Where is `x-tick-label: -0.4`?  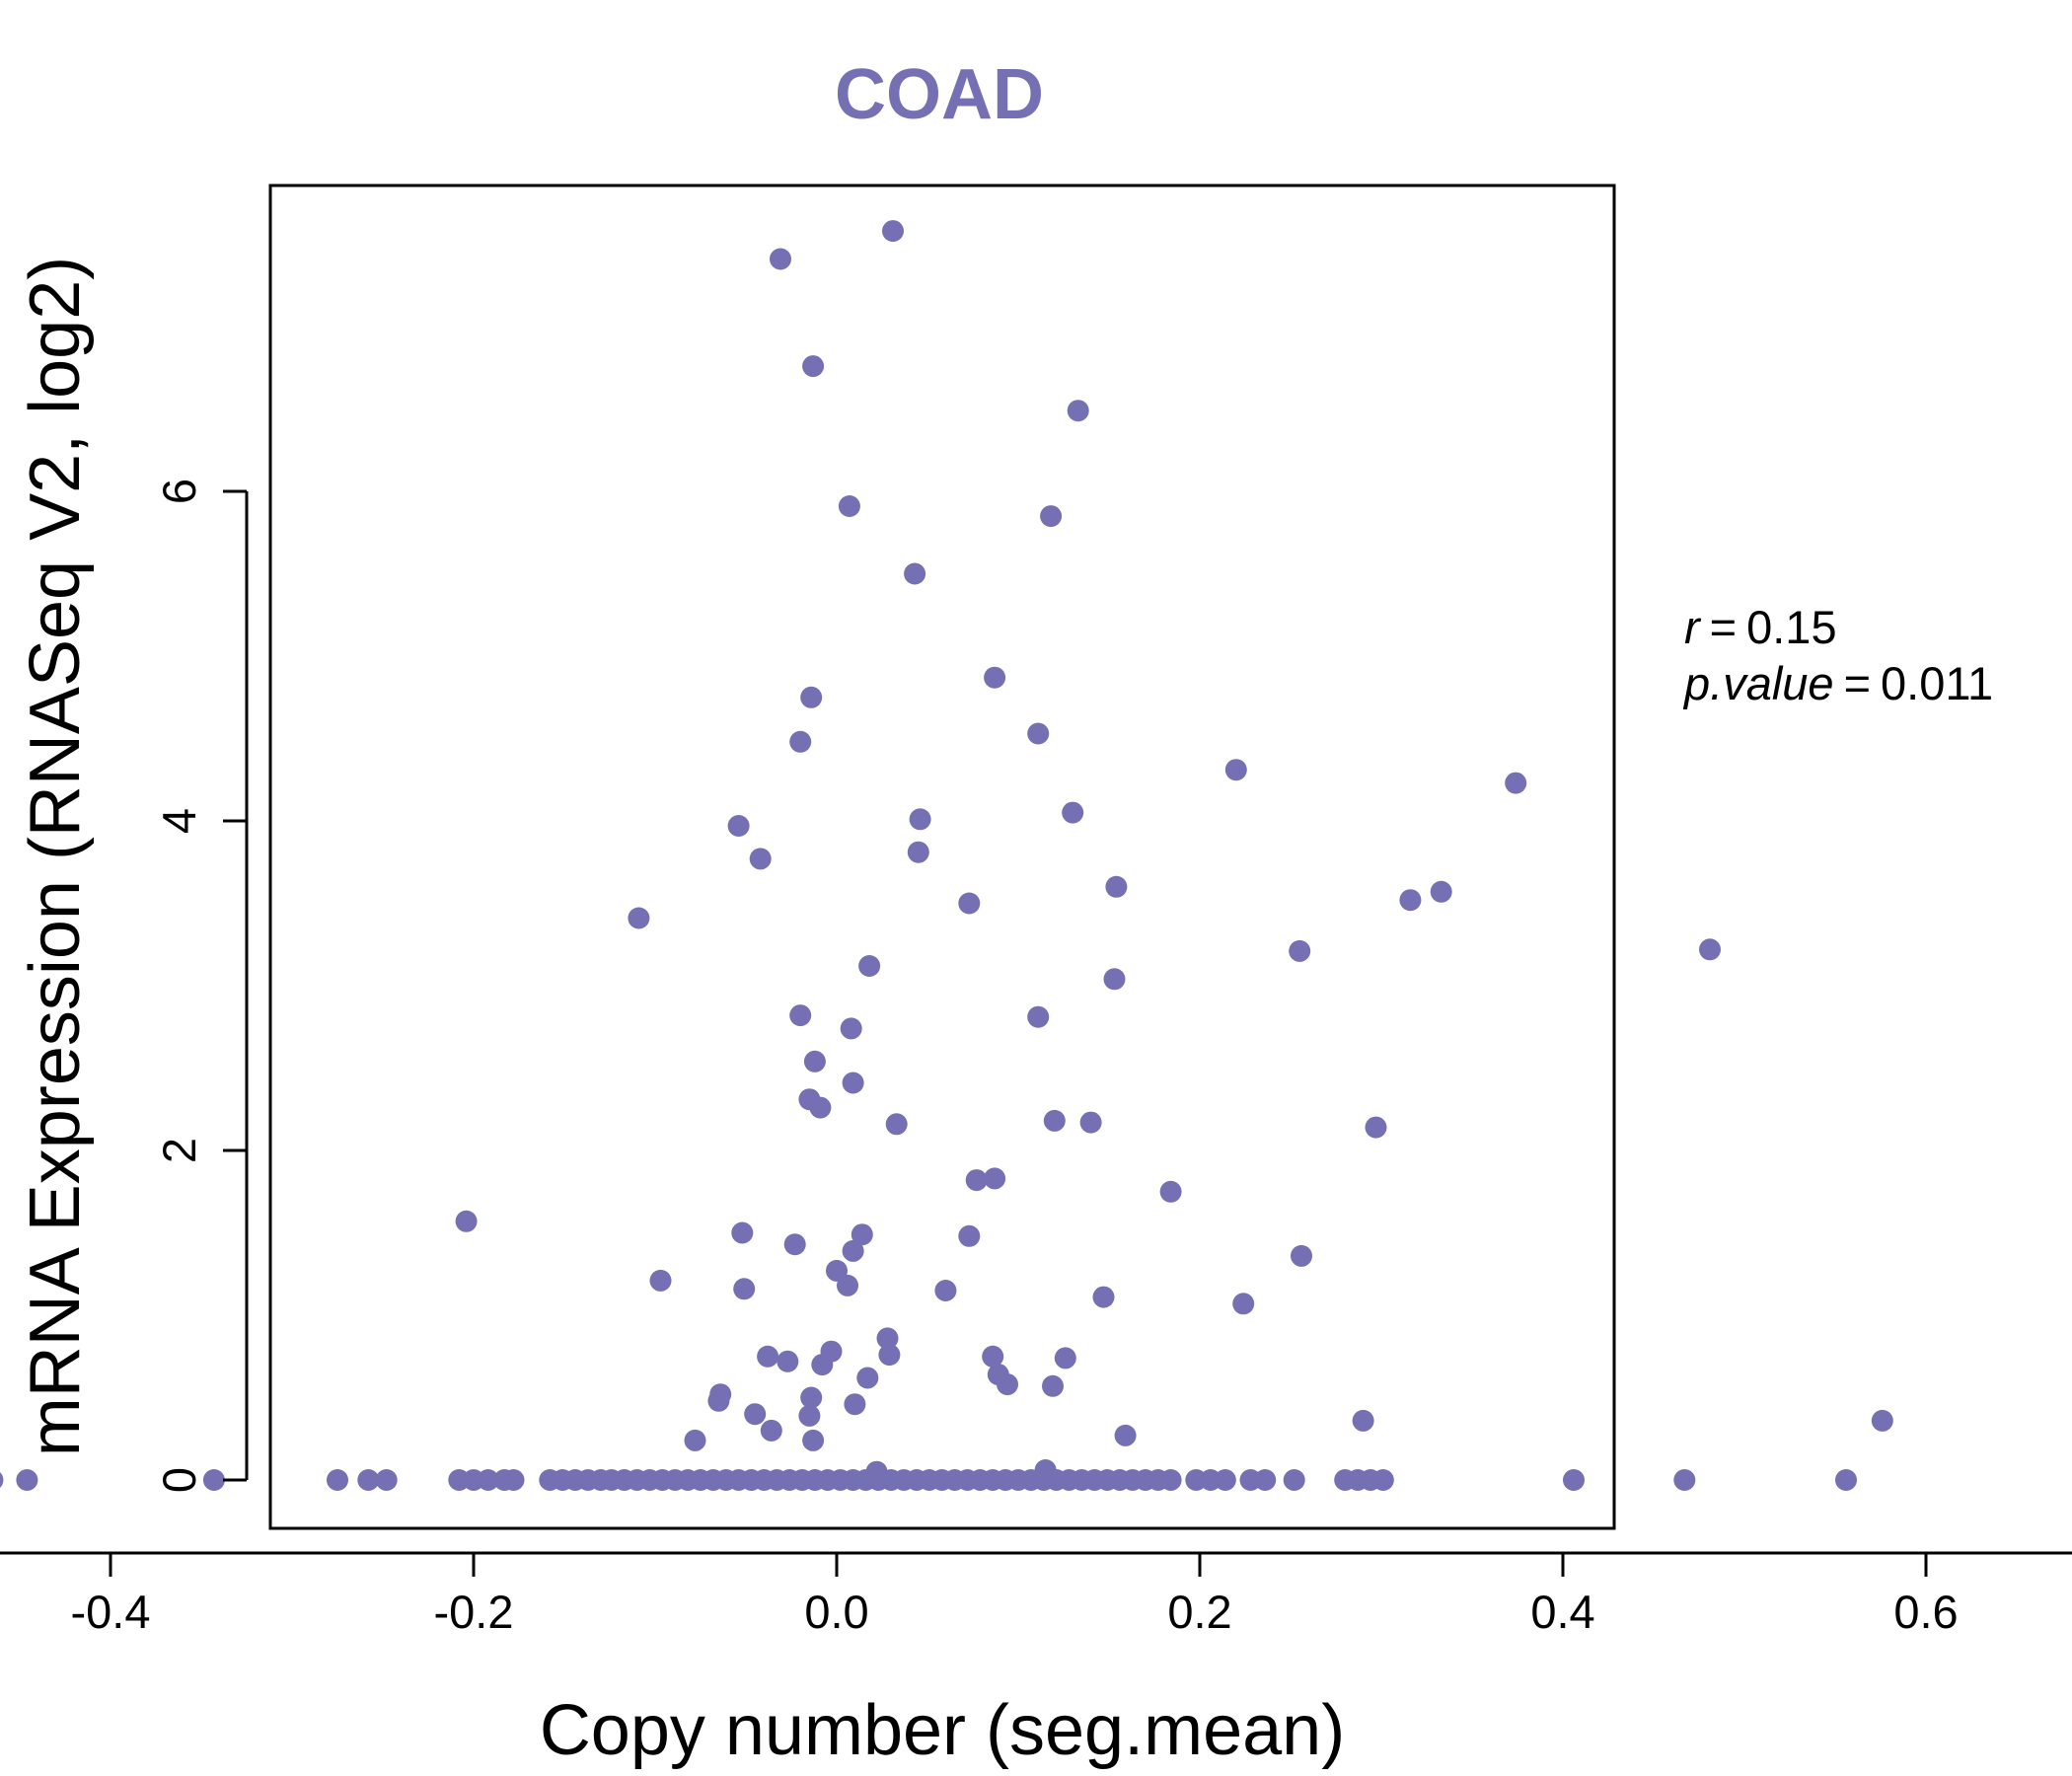 x-tick-label: -0.4 is located at coordinates (111, 1612).